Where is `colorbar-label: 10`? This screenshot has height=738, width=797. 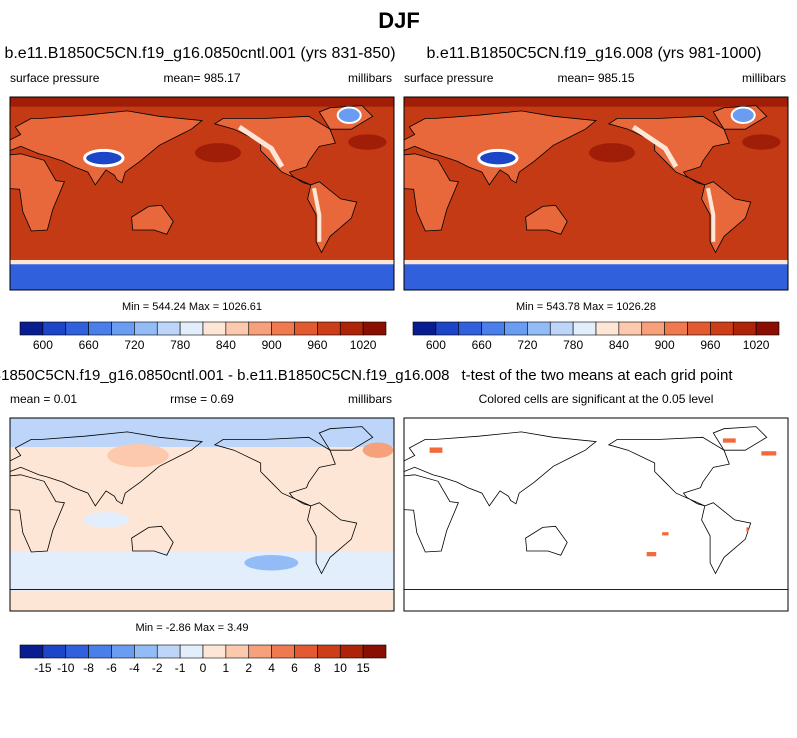
colorbar-label: 10 is located at coordinates (341, 668).